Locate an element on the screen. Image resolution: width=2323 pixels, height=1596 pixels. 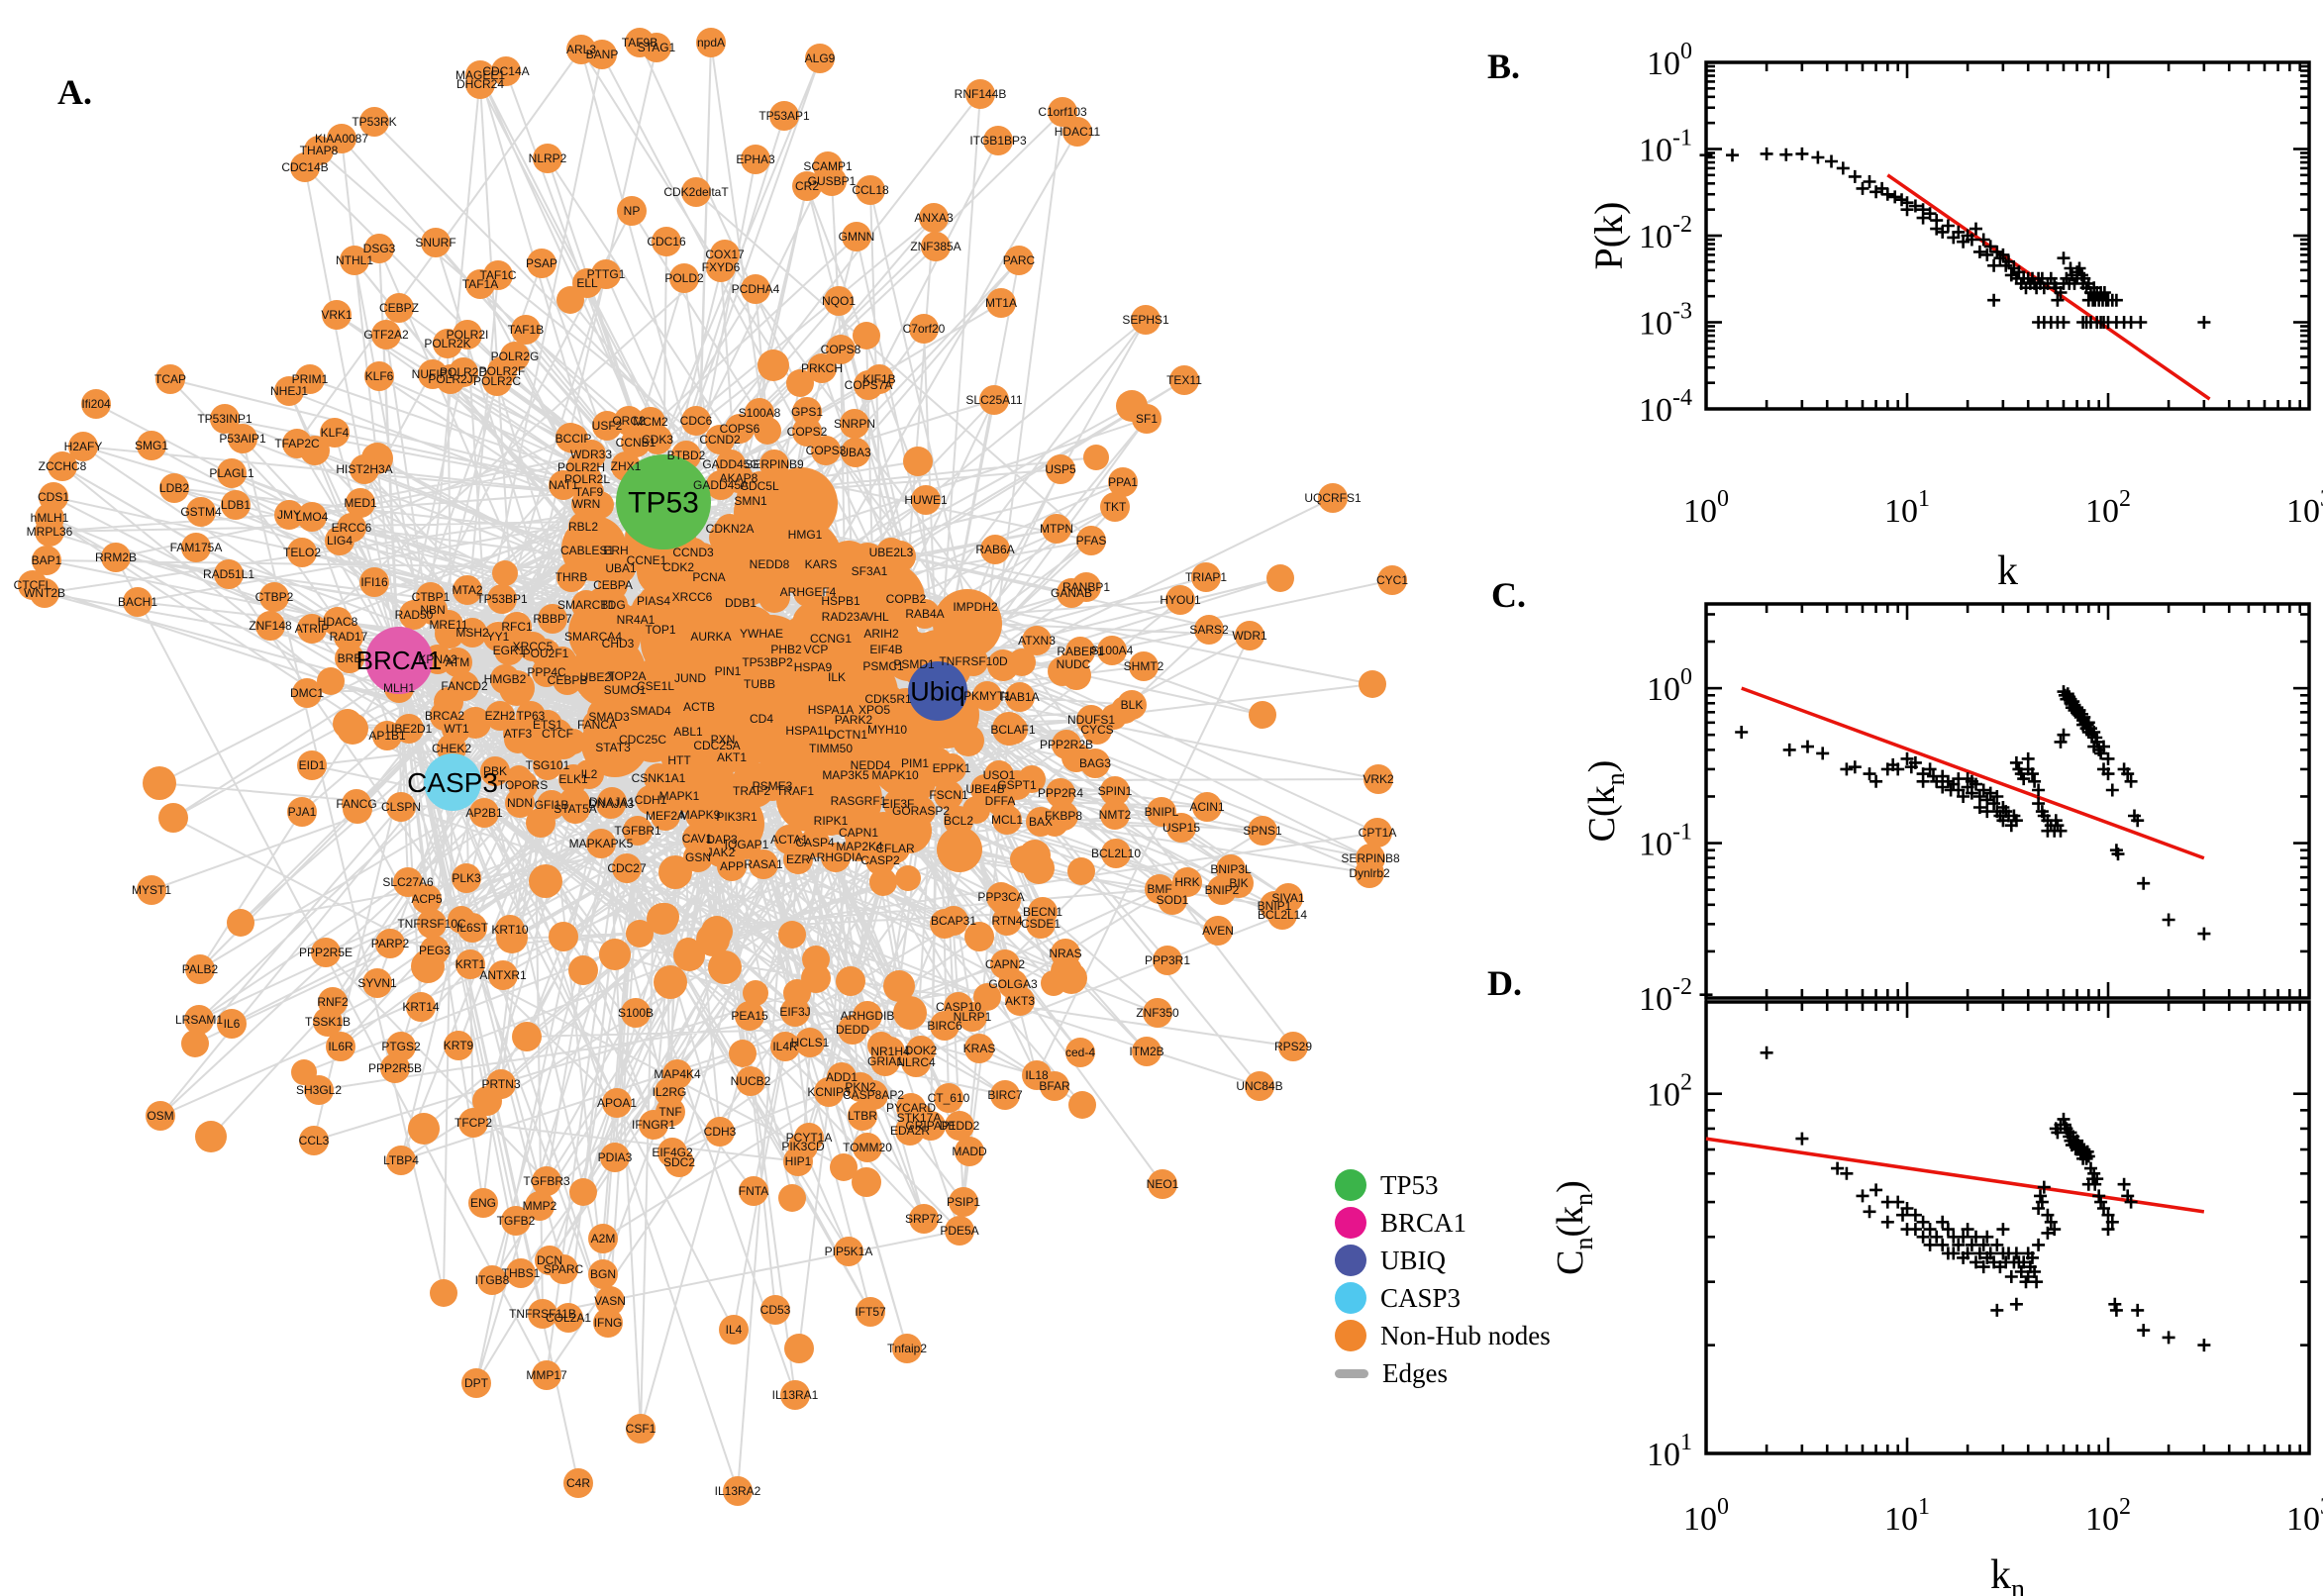
network-node-label: SMARCB1 is located at coordinates (586, 605).